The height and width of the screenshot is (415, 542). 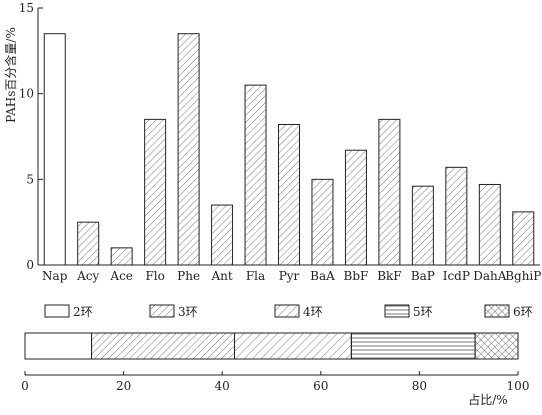 I want to click on y-tick-label: 5, so click(x=30, y=179).